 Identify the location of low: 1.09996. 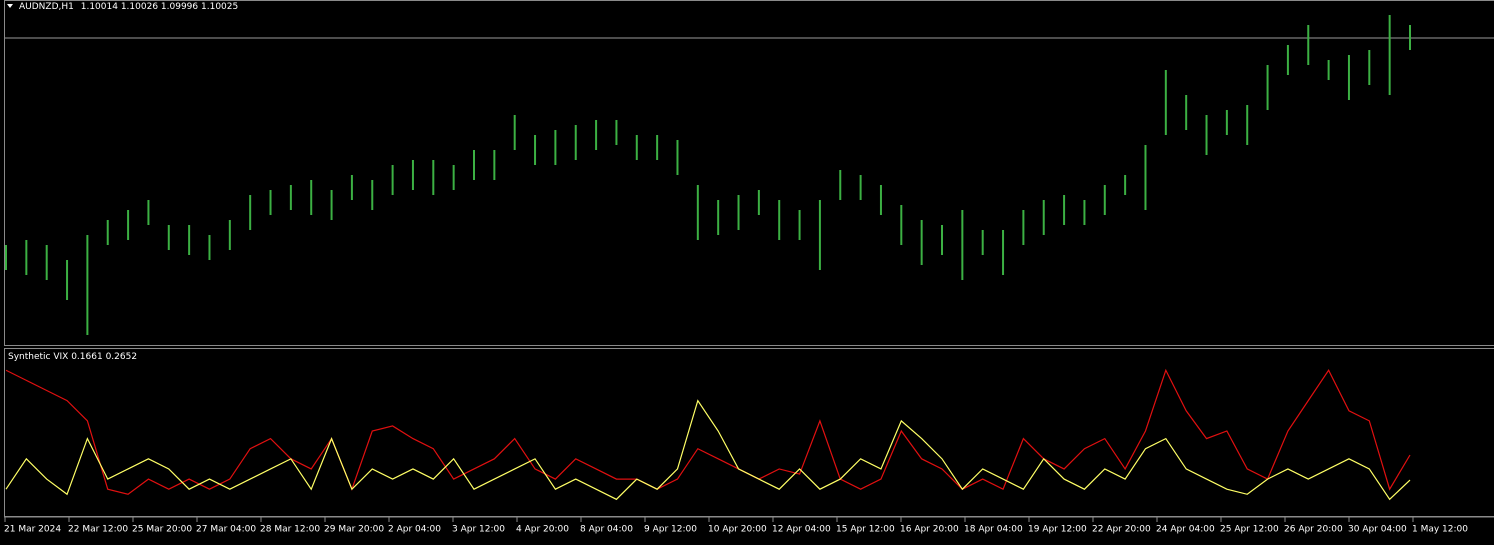
(179, 7).